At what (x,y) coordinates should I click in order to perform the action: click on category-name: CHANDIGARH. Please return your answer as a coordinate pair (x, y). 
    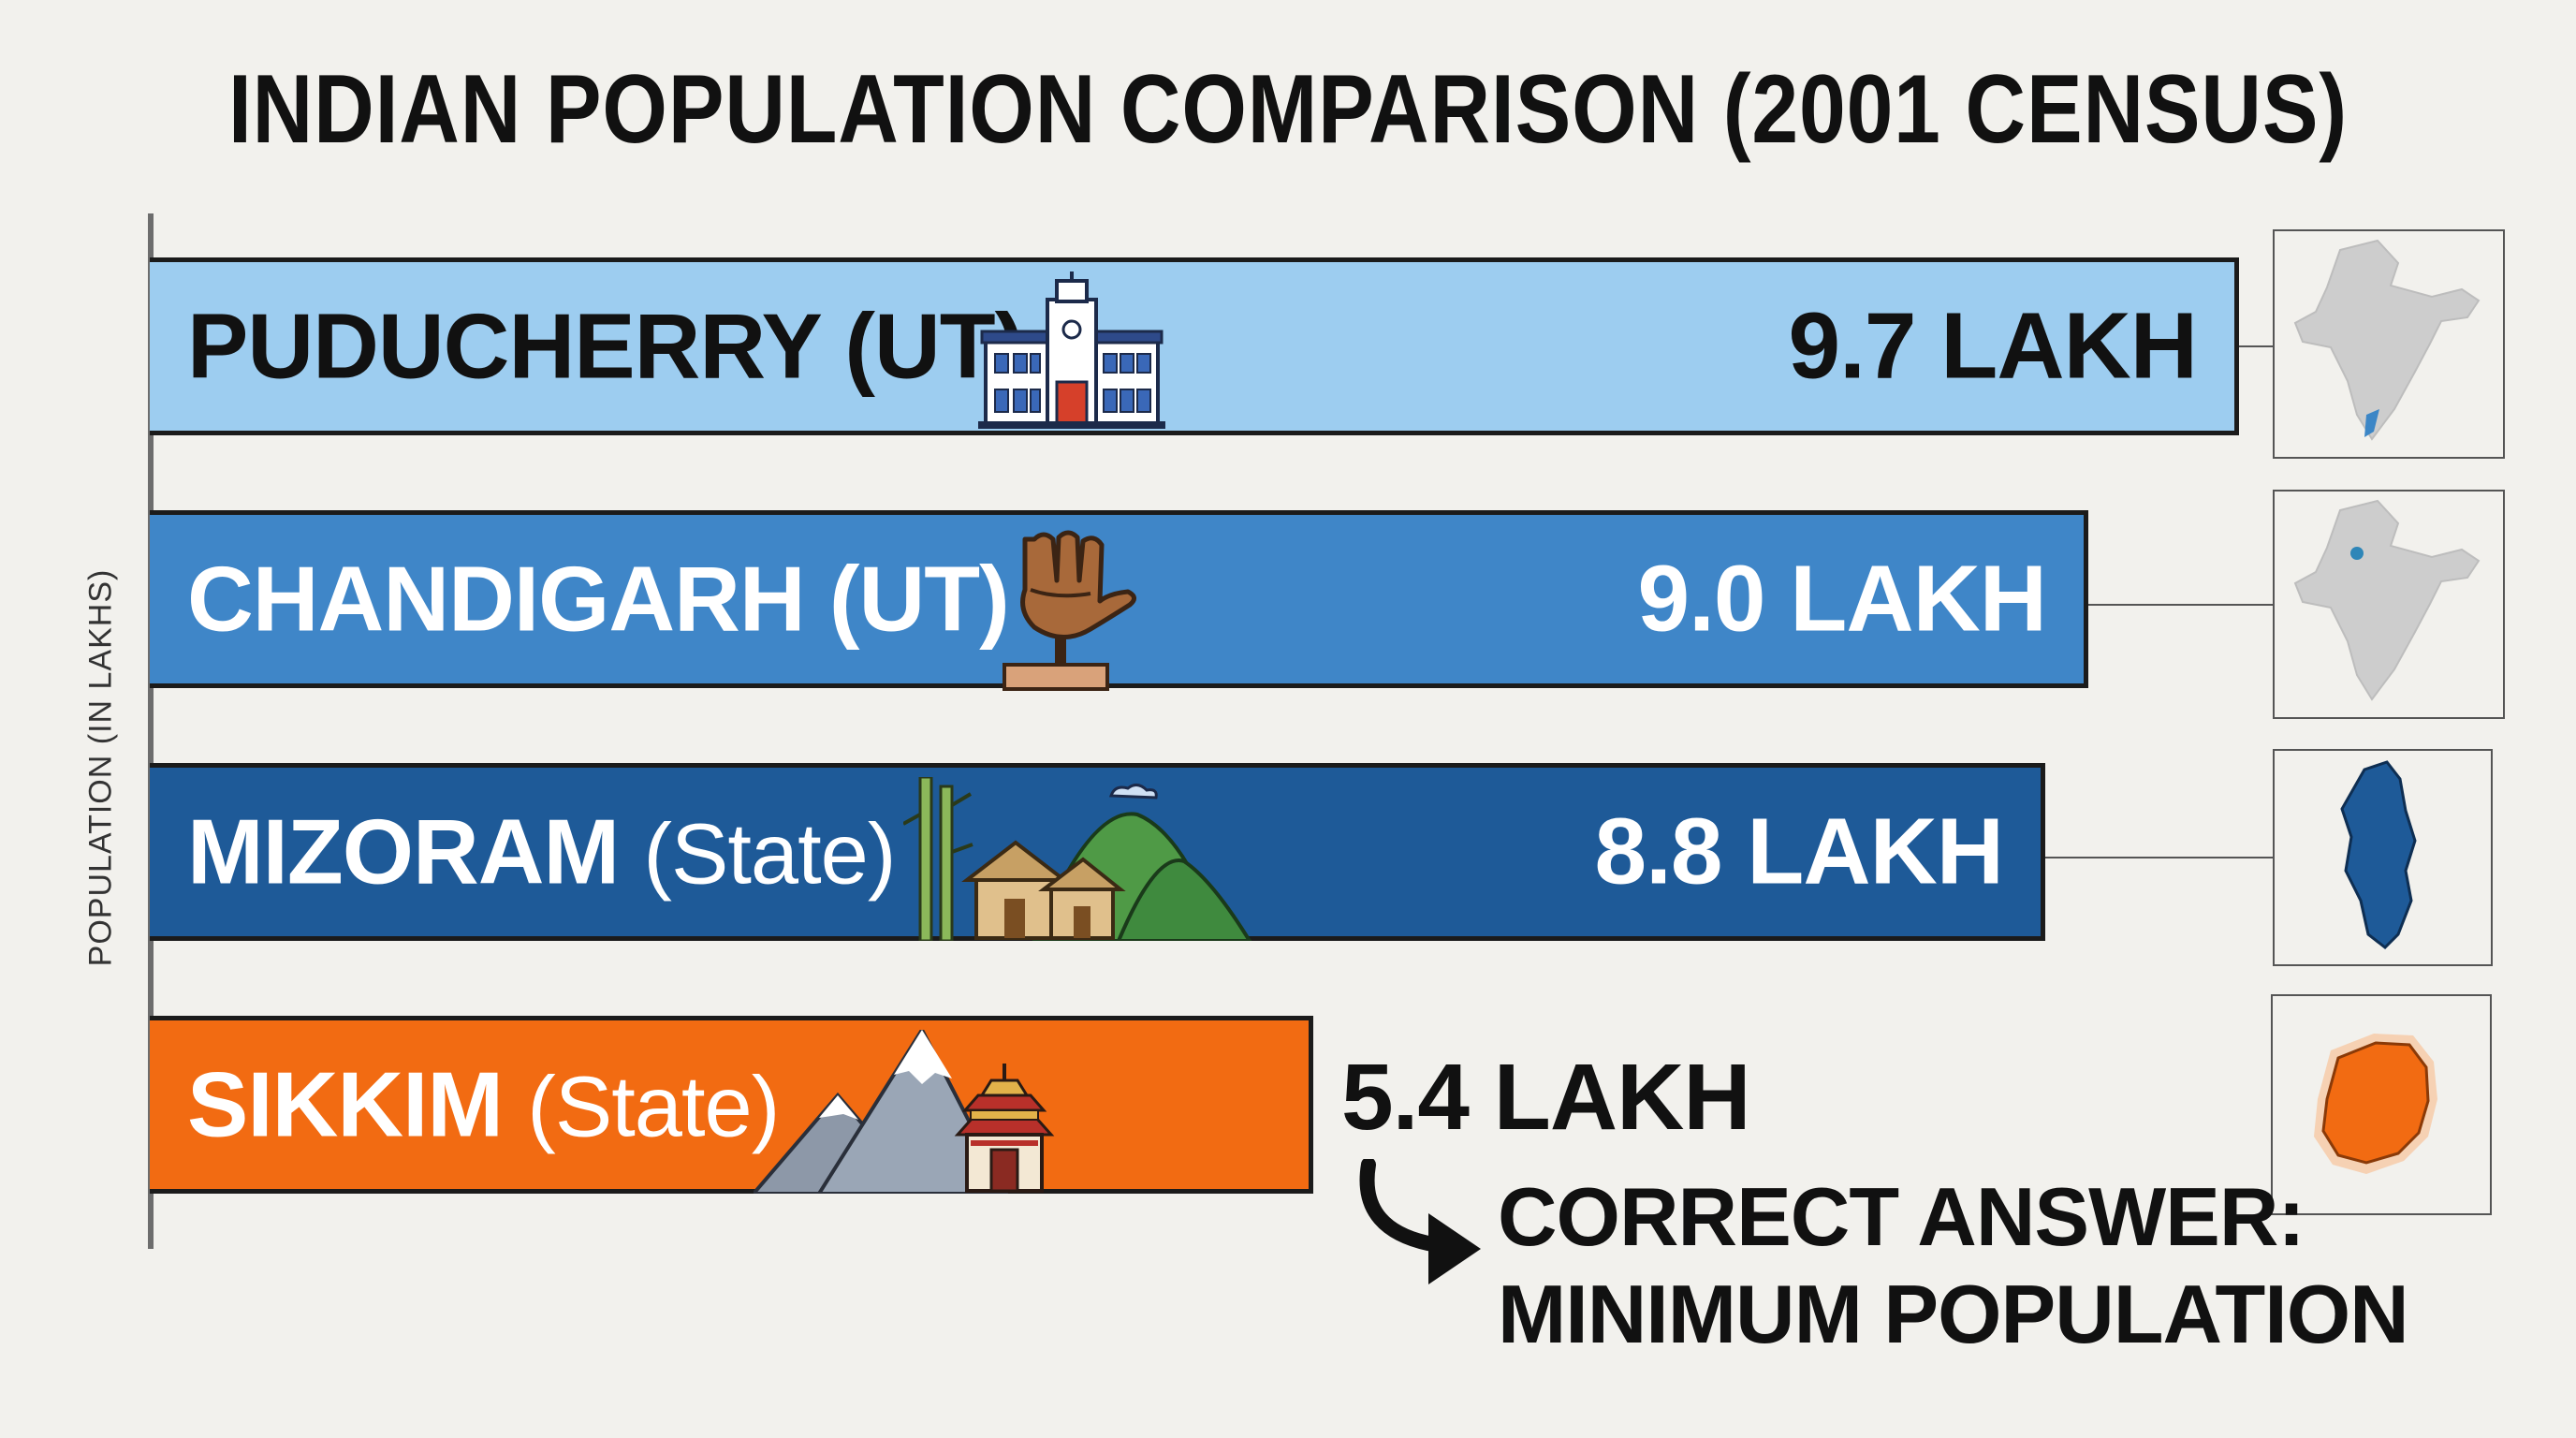
    Looking at the image, I should click on (497, 599).